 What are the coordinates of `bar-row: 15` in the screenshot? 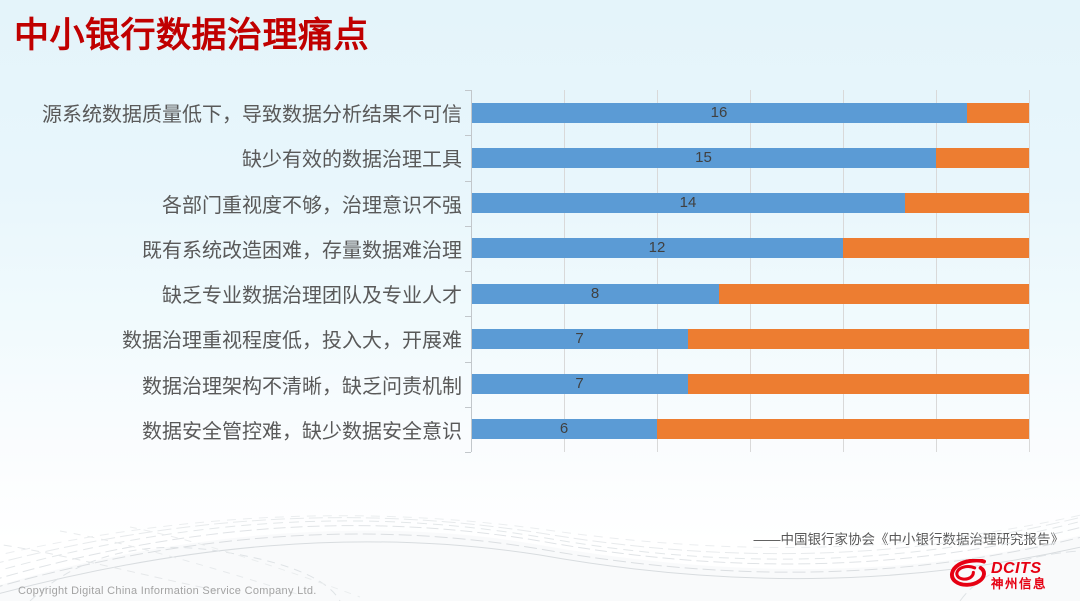 It's located at (750, 157).